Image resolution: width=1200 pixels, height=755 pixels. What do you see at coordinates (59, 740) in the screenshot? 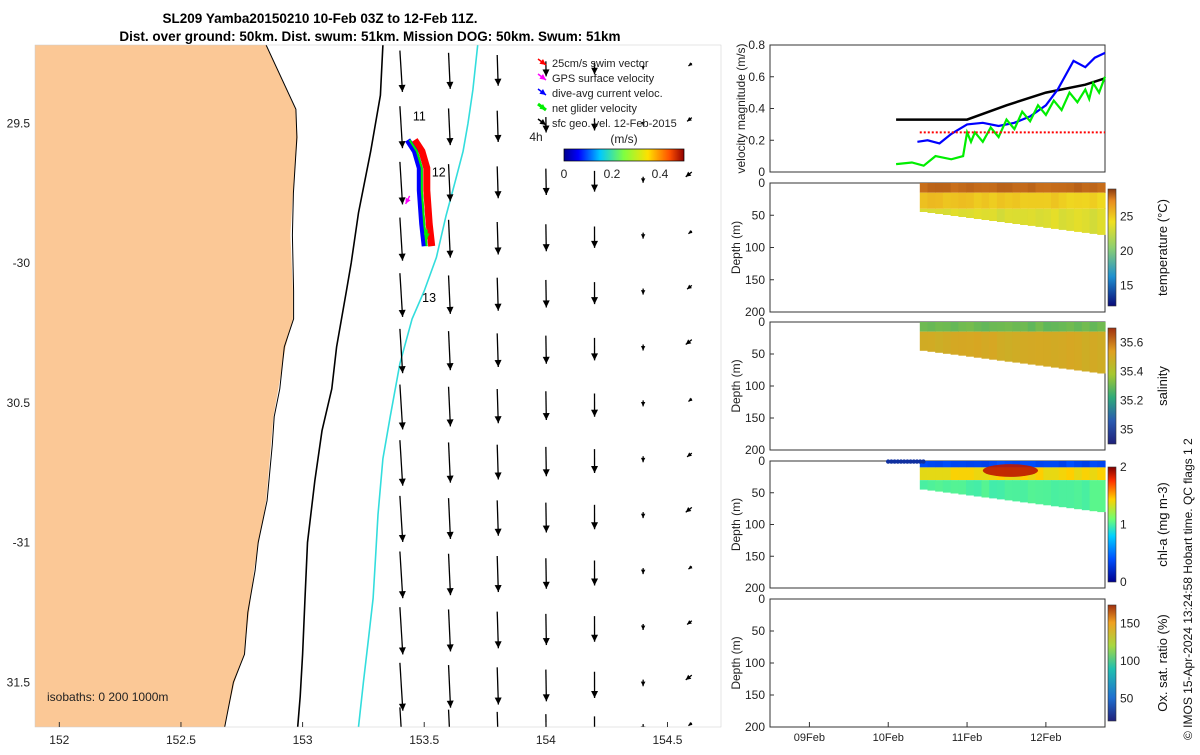
I see `map-xtick-label: 152` at bounding box center [59, 740].